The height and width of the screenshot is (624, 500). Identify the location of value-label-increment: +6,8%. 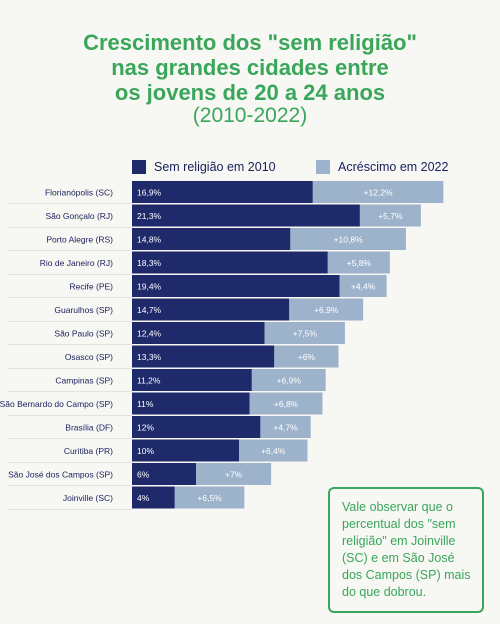
(286, 404).